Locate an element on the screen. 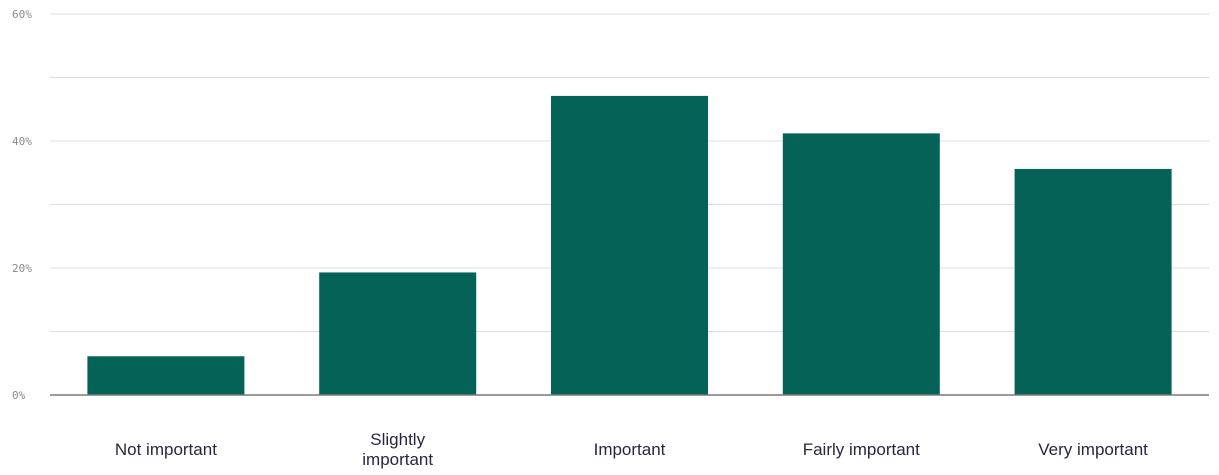  y-axis-tick-labels: 0% 20% 40% 60% is located at coordinates (22, 205).